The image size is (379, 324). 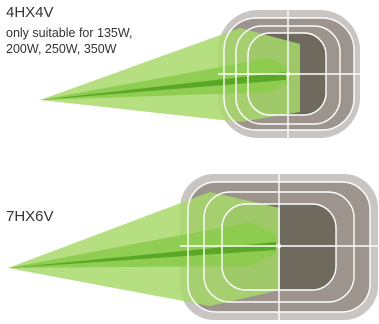 What do you see at coordinates (69, 33) in the screenshot?
I see `variant-1-note-line-1: only suitable for 135W,` at bounding box center [69, 33].